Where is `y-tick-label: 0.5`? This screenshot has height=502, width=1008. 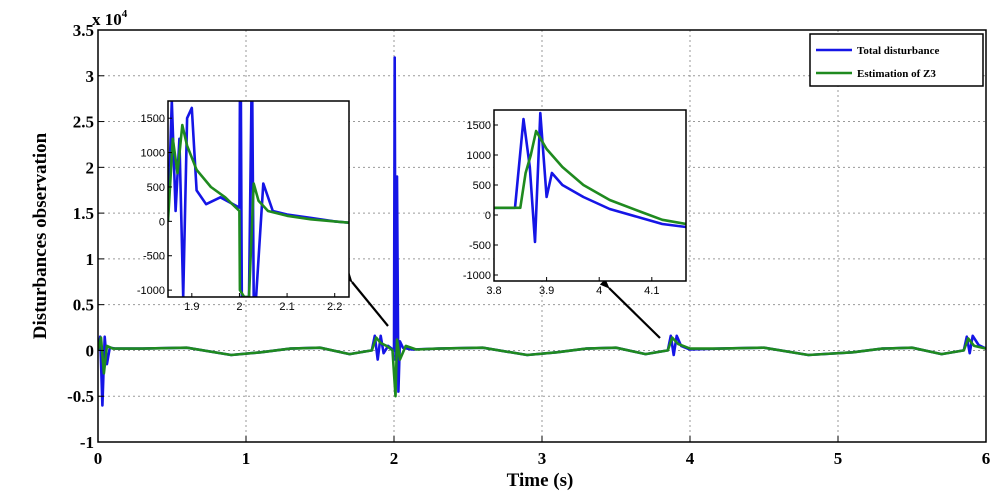
y-tick-label: 0.5 is located at coordinates (83, 305).